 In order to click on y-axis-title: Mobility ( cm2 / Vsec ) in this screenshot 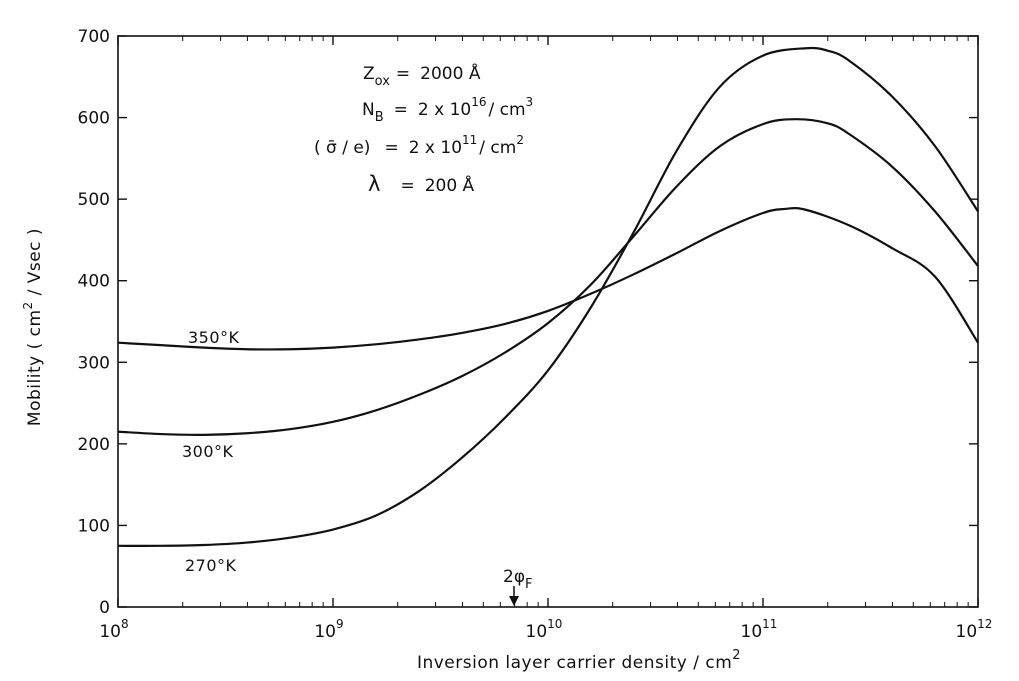, I will do `click(33, 327)`.